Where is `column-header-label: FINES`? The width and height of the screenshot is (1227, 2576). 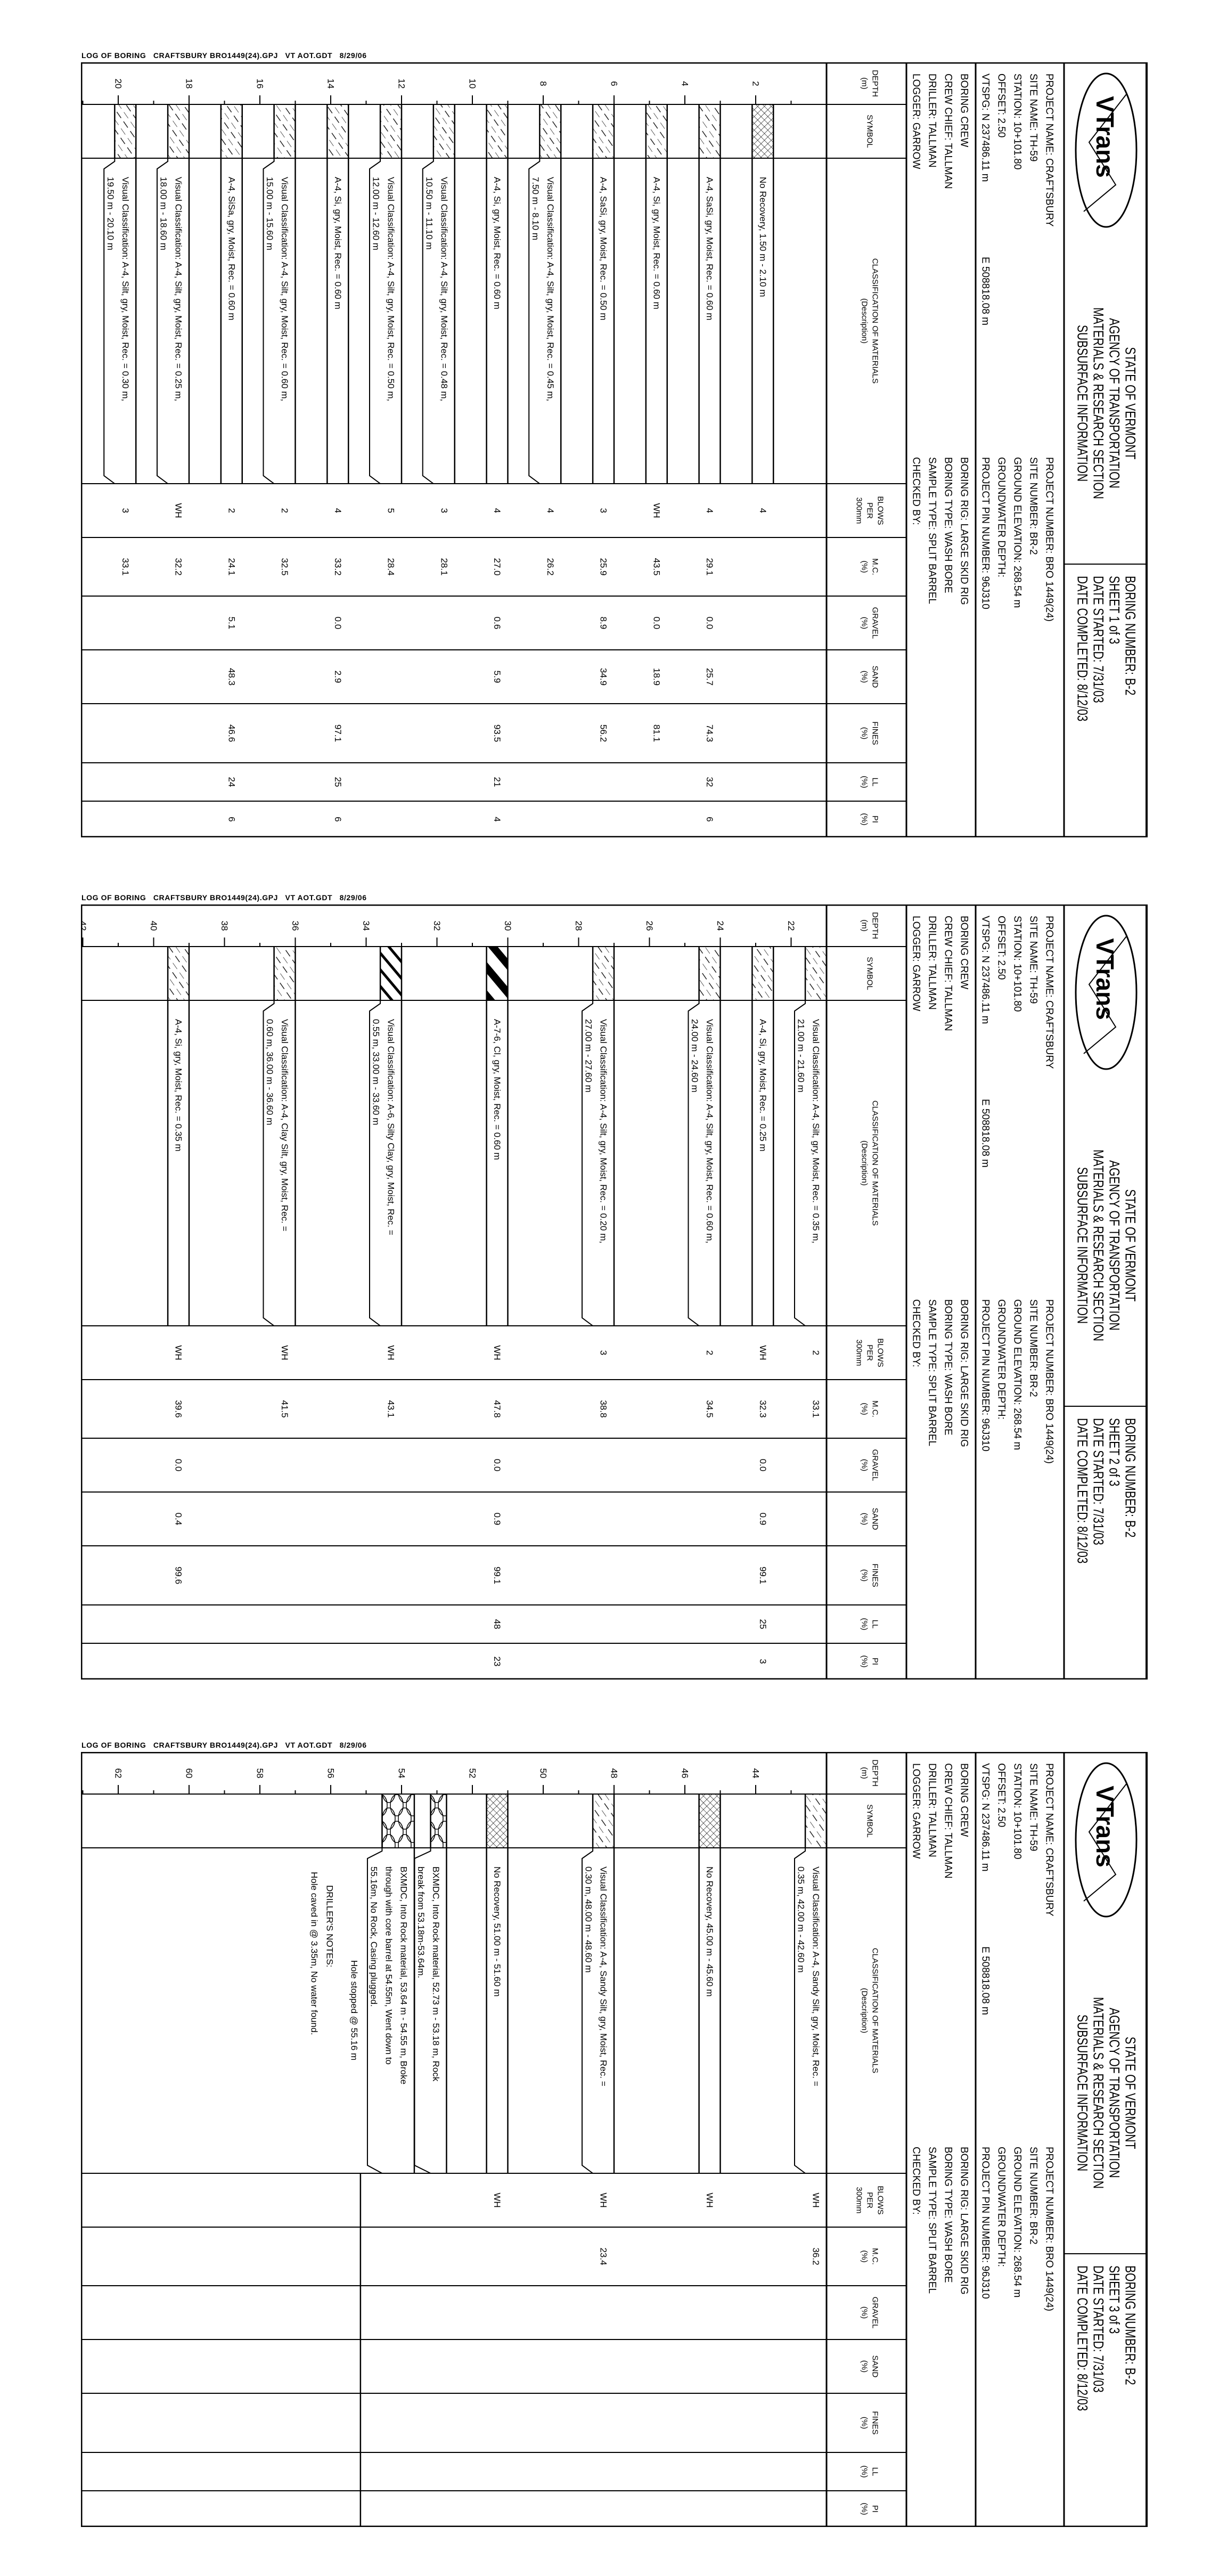
column-header-label: FINES is located at coordinates (875, 1575).